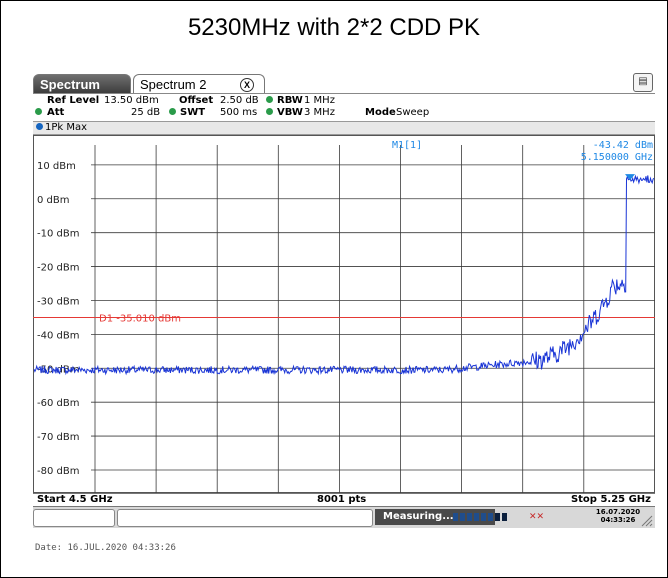 This screenshot has height=578, width=668. What do you see at coordinates (58, 268) in the screenshot?
I see `y-tick-label: -20 dBm` at bounding box center [58, 268].